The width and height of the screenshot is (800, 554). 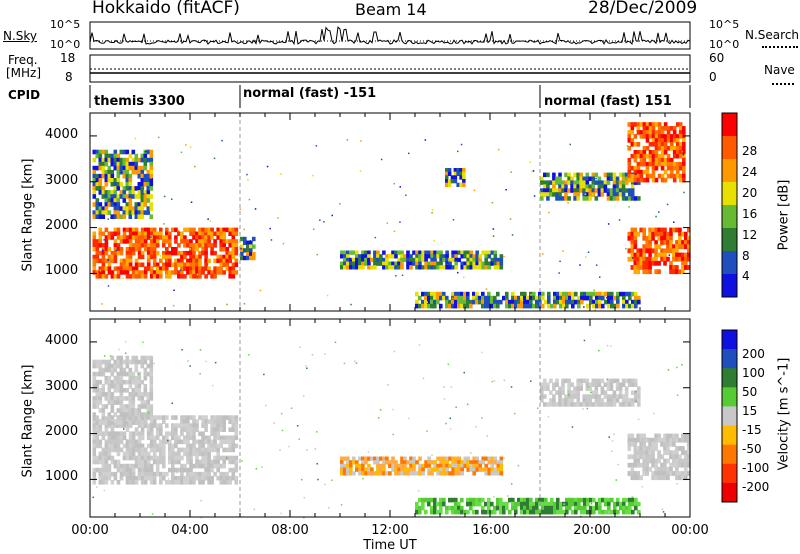 What do you see at coordinates (752, 449) in the screenshot?
I see `velocity-cbar-tick-m50: -50` at bounding box center [752, 449].